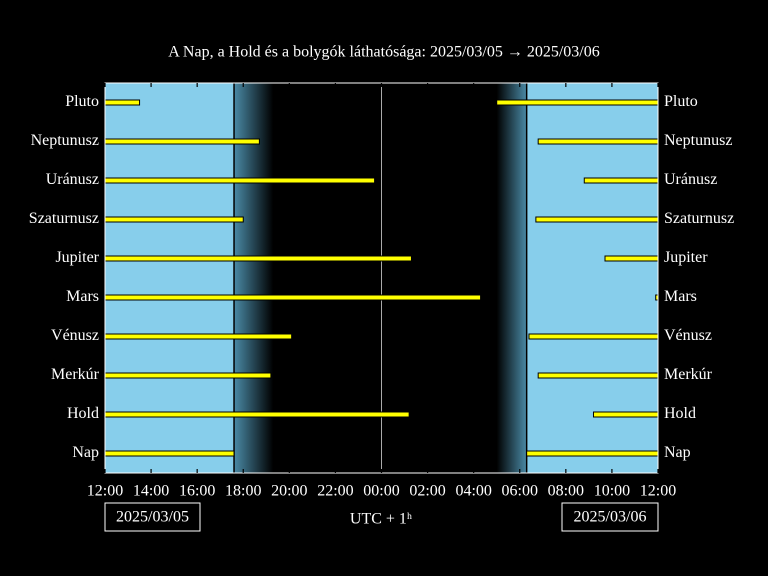 The width and height of the screenshot is (768, 576). Describe the element at coordinates (680, 413) in the screenshot. I see `y-tick-label-right: Hold` at that location.